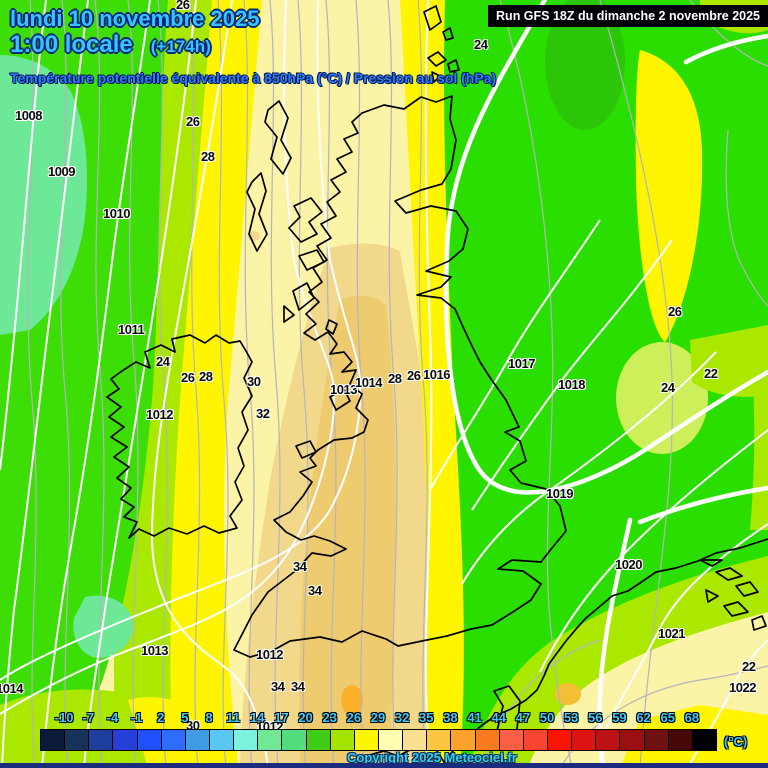  Describe the element at coordinates (643, 717) in the screenshot. I see `legend-tick-label: 62` at that location.